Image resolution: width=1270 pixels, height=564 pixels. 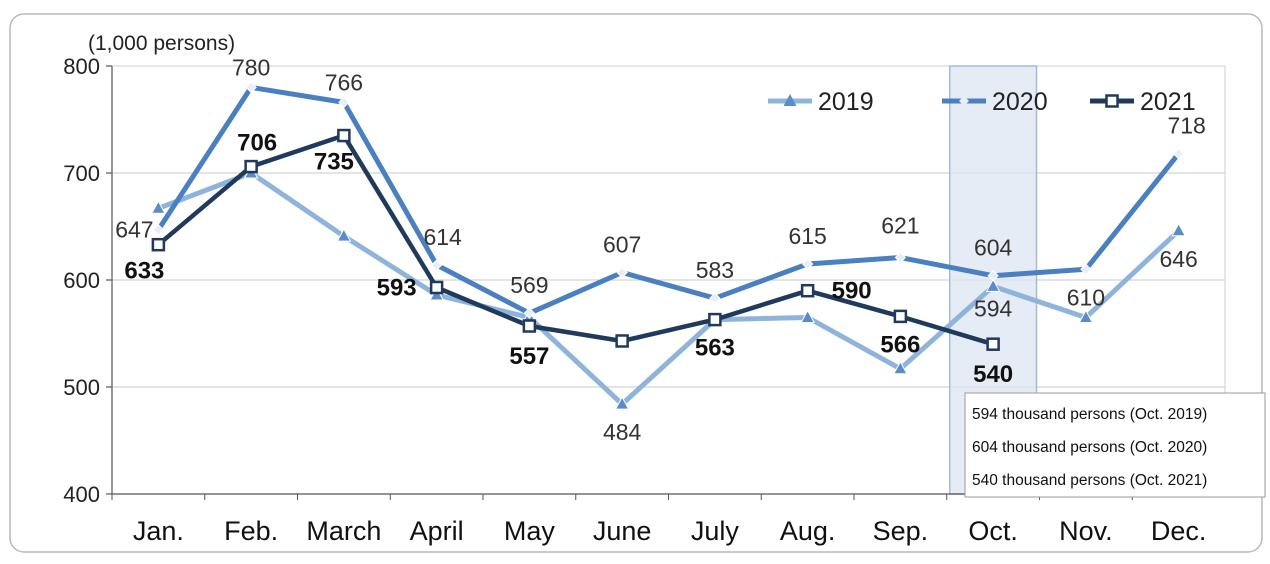 What do you see at coordinates (334, 162) in the screenshot?
I see `data-label-2021: 735` at bounding box center [334, 162].